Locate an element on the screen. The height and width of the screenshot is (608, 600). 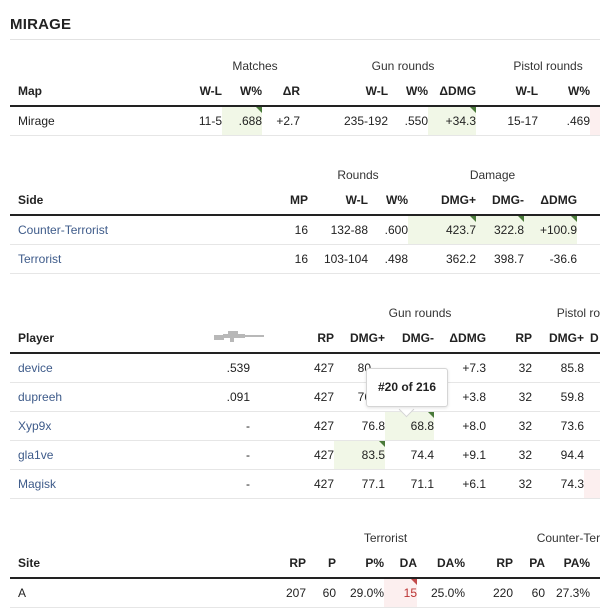
player-link-device: device is located at coordinates (35, 368).